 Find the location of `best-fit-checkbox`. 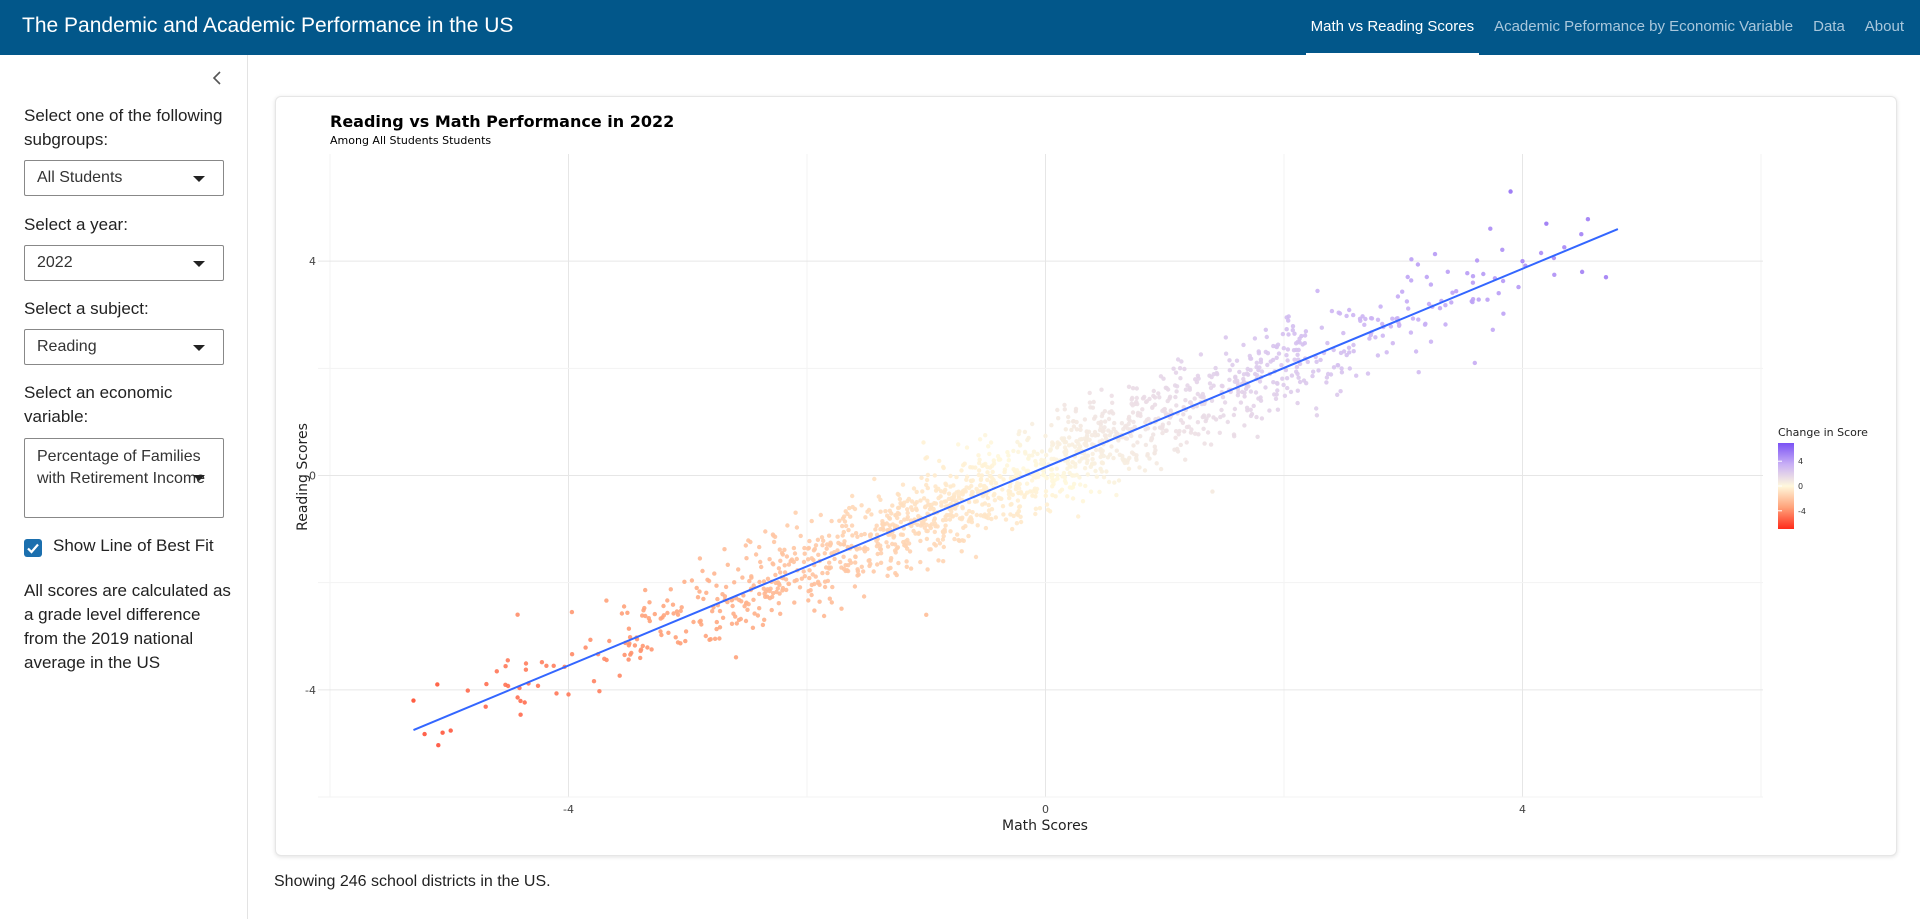

best-fit-checkbox is located at coordinates (33, 548).